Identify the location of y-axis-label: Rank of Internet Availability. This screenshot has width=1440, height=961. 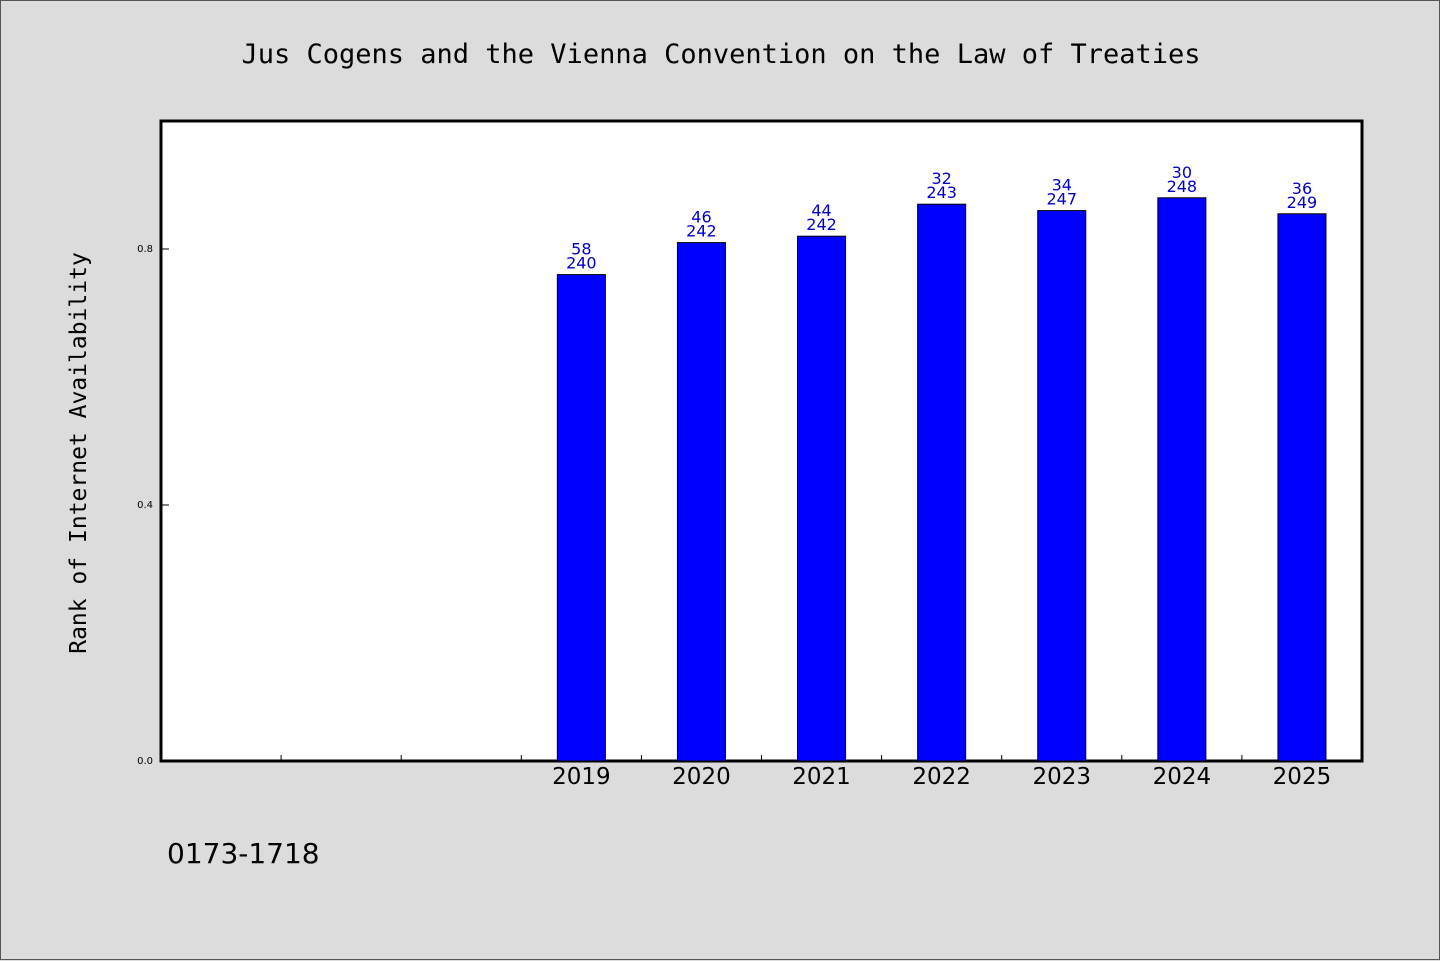
(79, 453).